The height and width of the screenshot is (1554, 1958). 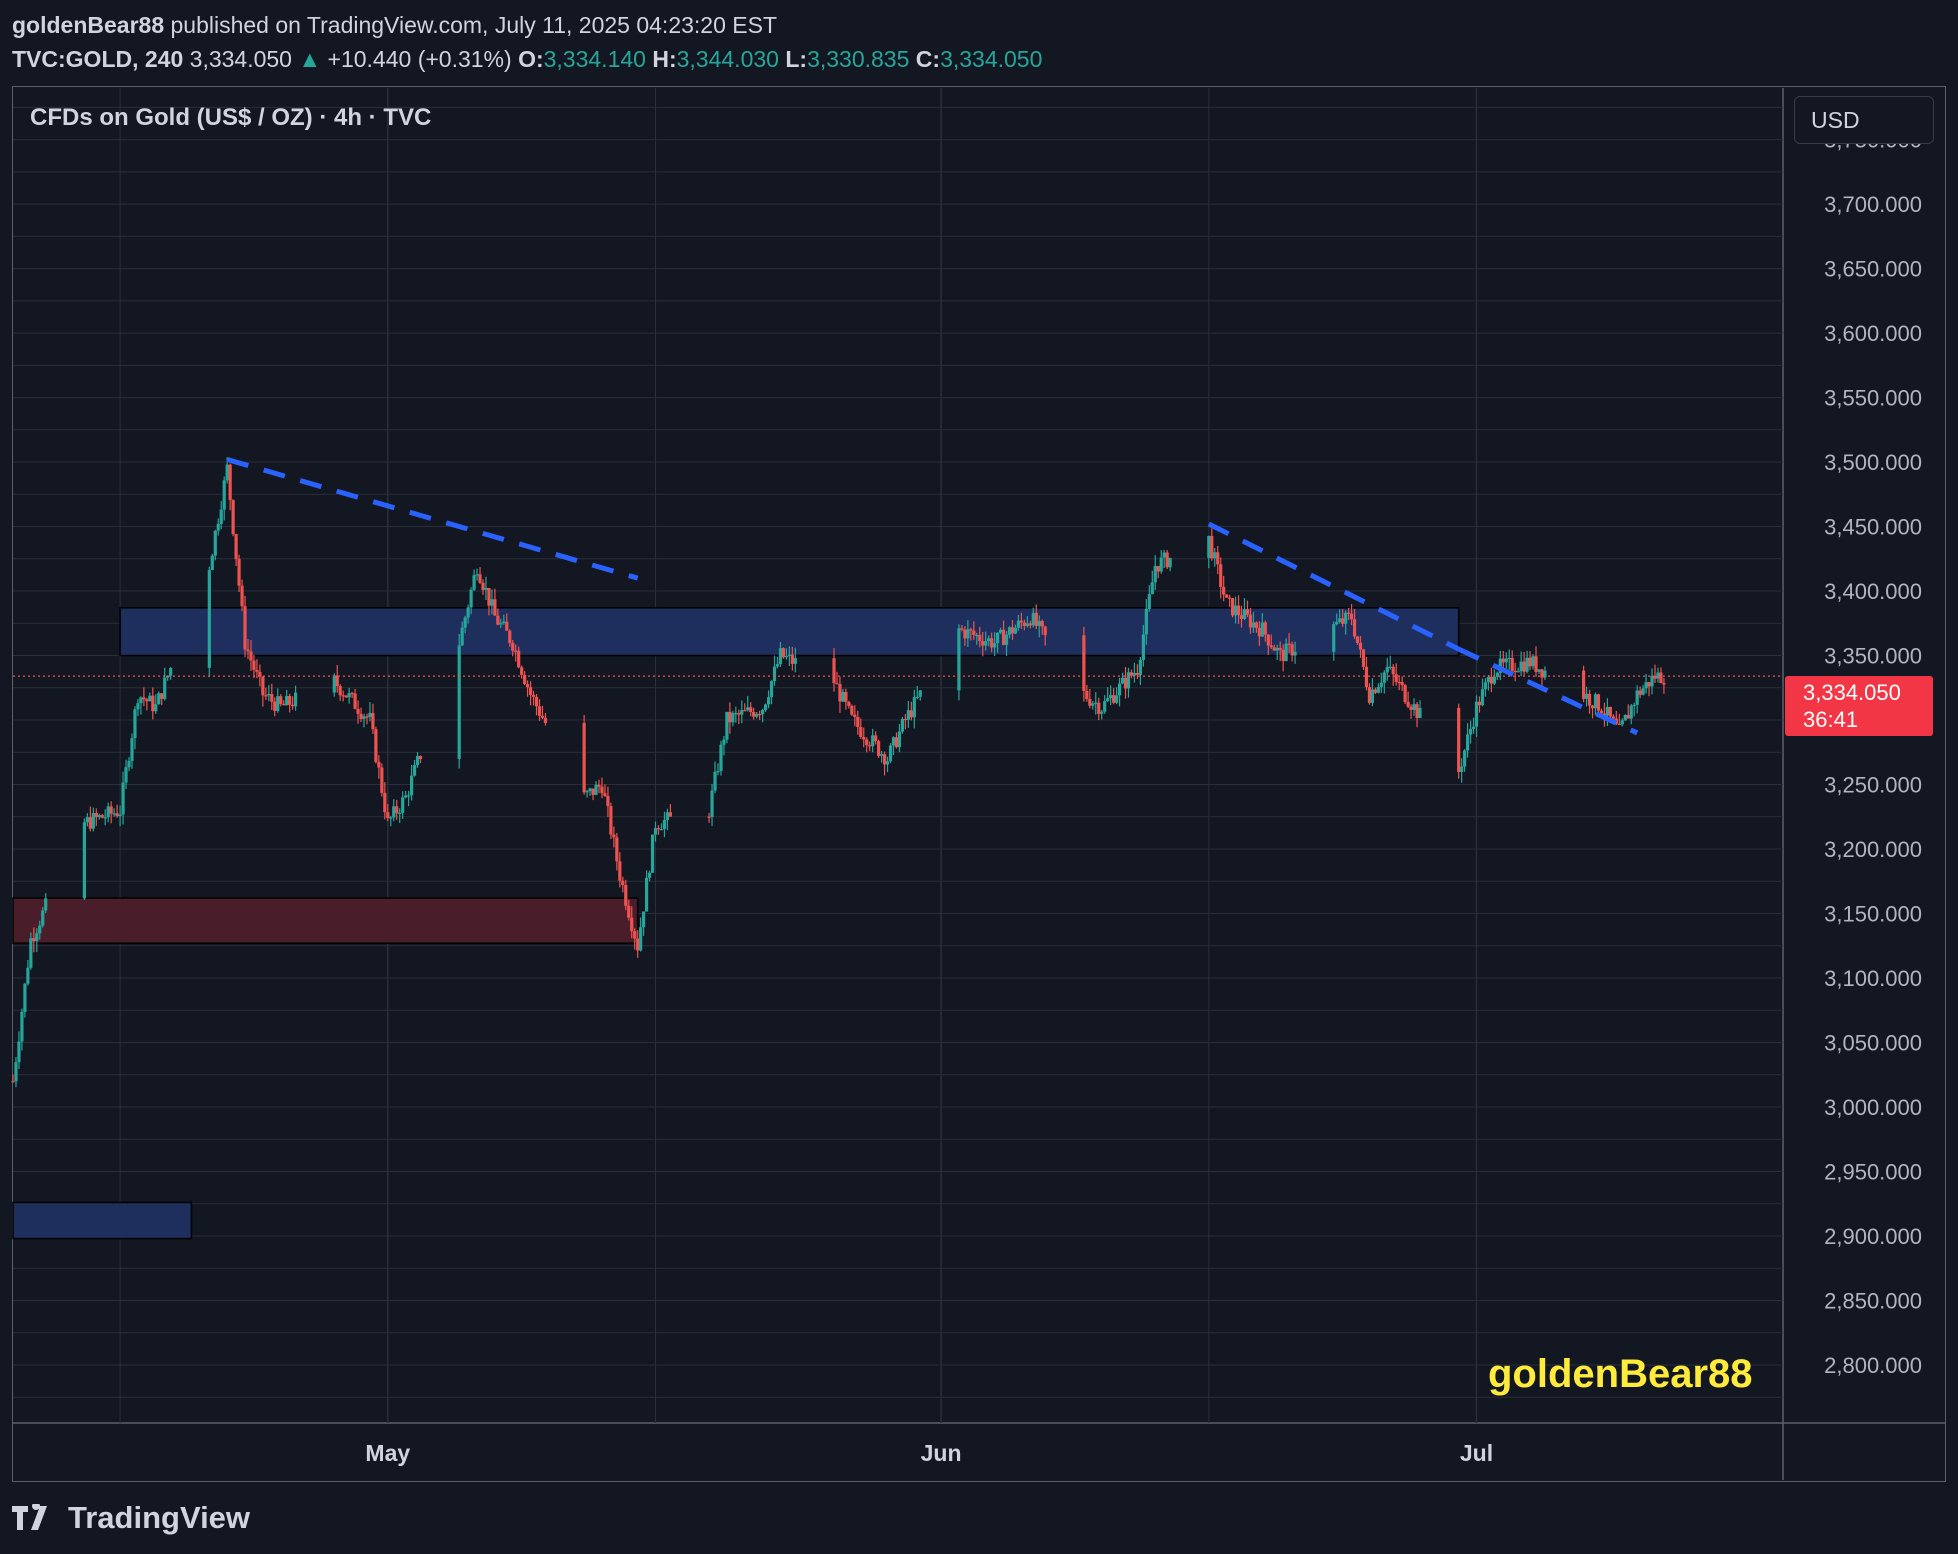 I want to click on bar-countdown: 36:41, so click(x=1831, y=719).